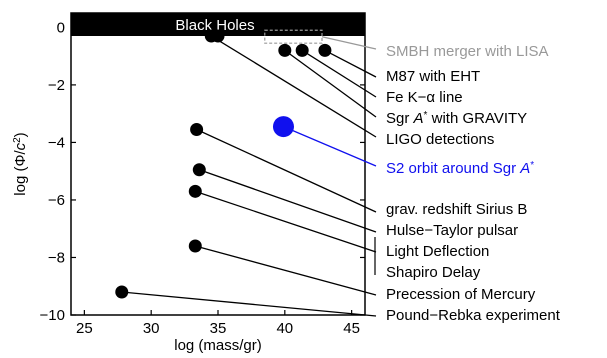 The image size is (607, 358). What do you see at coordinates (151, 328) in the screenshot?
I see `x-tick-label: 30` at bounding box center [151, 328].